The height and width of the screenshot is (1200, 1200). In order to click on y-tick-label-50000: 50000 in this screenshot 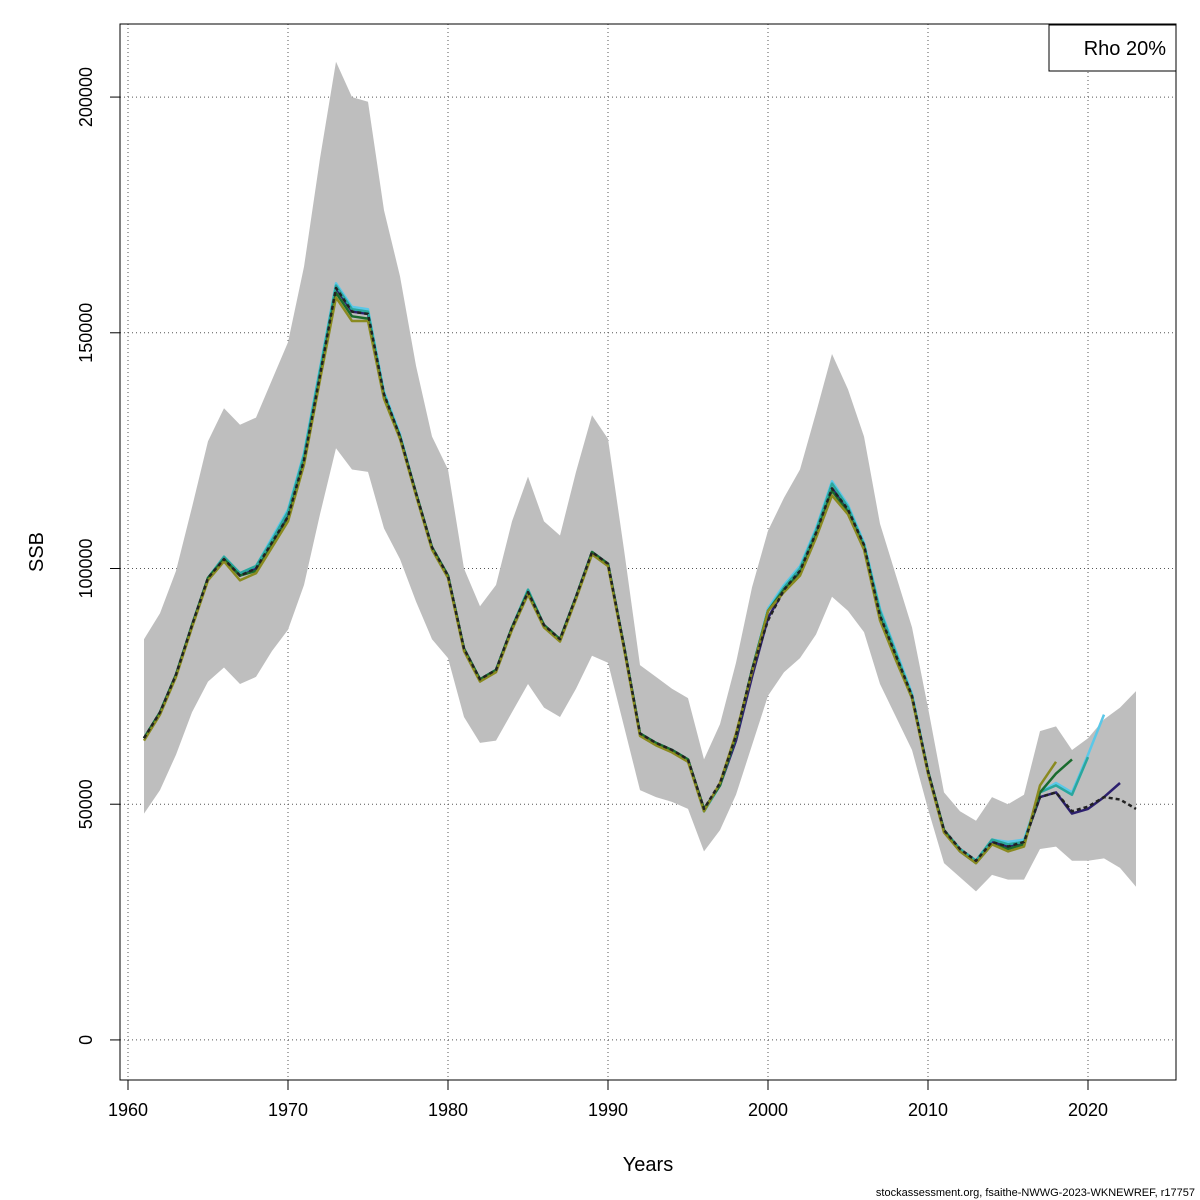, I will do `click(86, 804)`.